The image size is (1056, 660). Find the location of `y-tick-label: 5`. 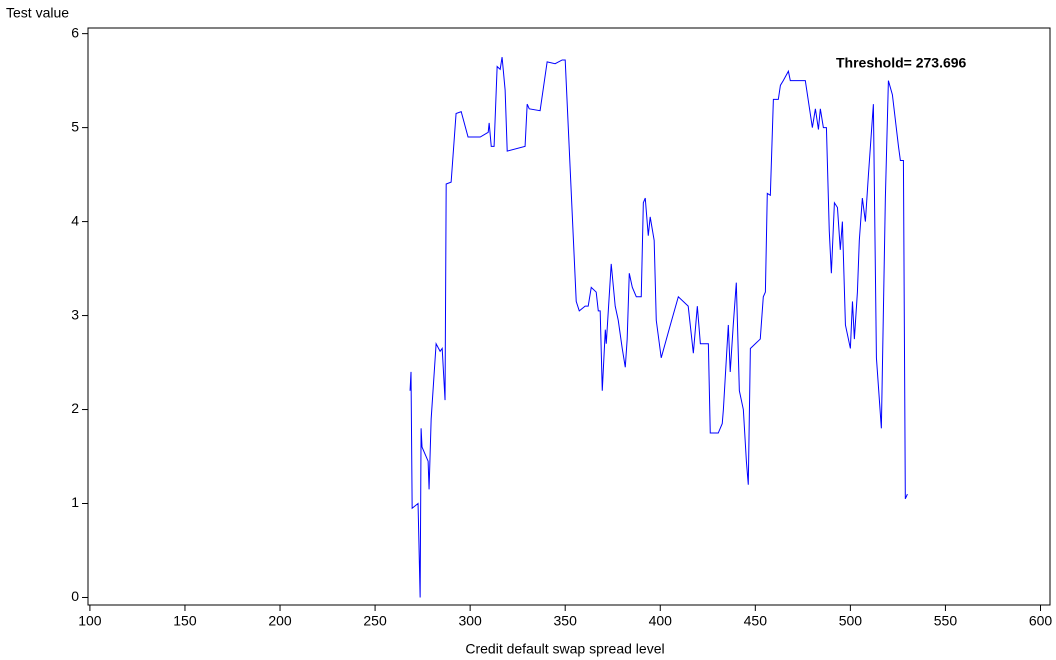

y-tick-label: 5 is located at coordinates (75, 126).